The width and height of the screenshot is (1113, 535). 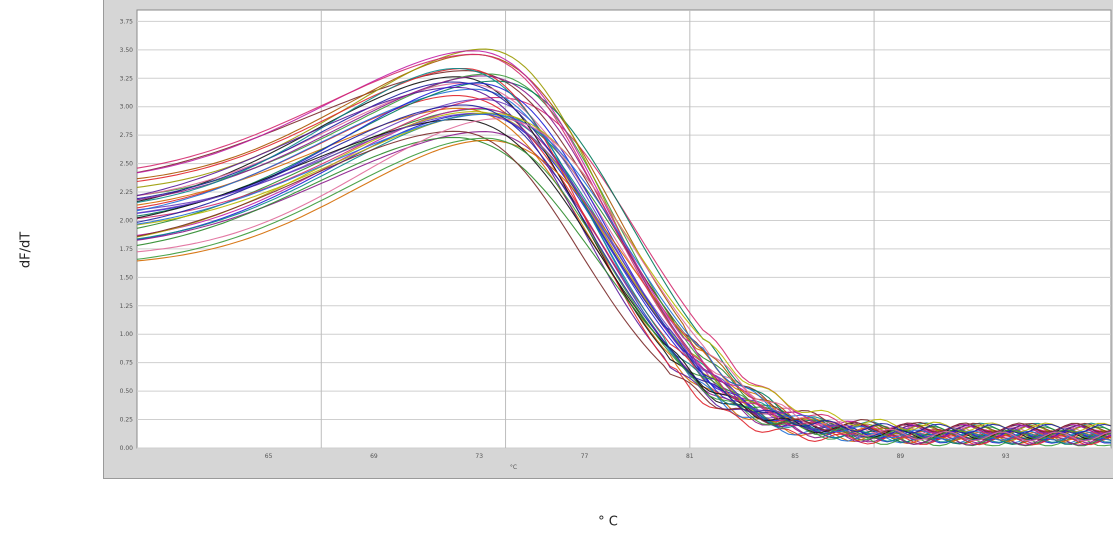 I want to click on y-tick-label: 3.00, so click(x=127, y=107).